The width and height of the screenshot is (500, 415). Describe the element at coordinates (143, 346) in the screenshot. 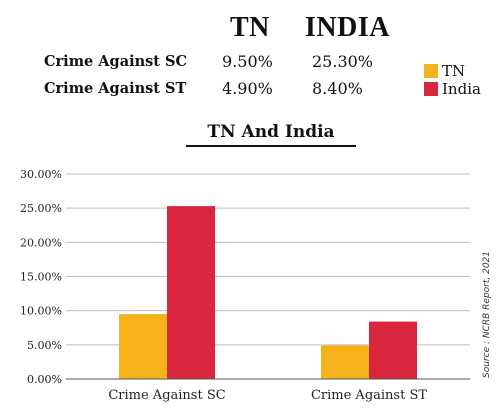

I see `bar-tn-sc` at that location.